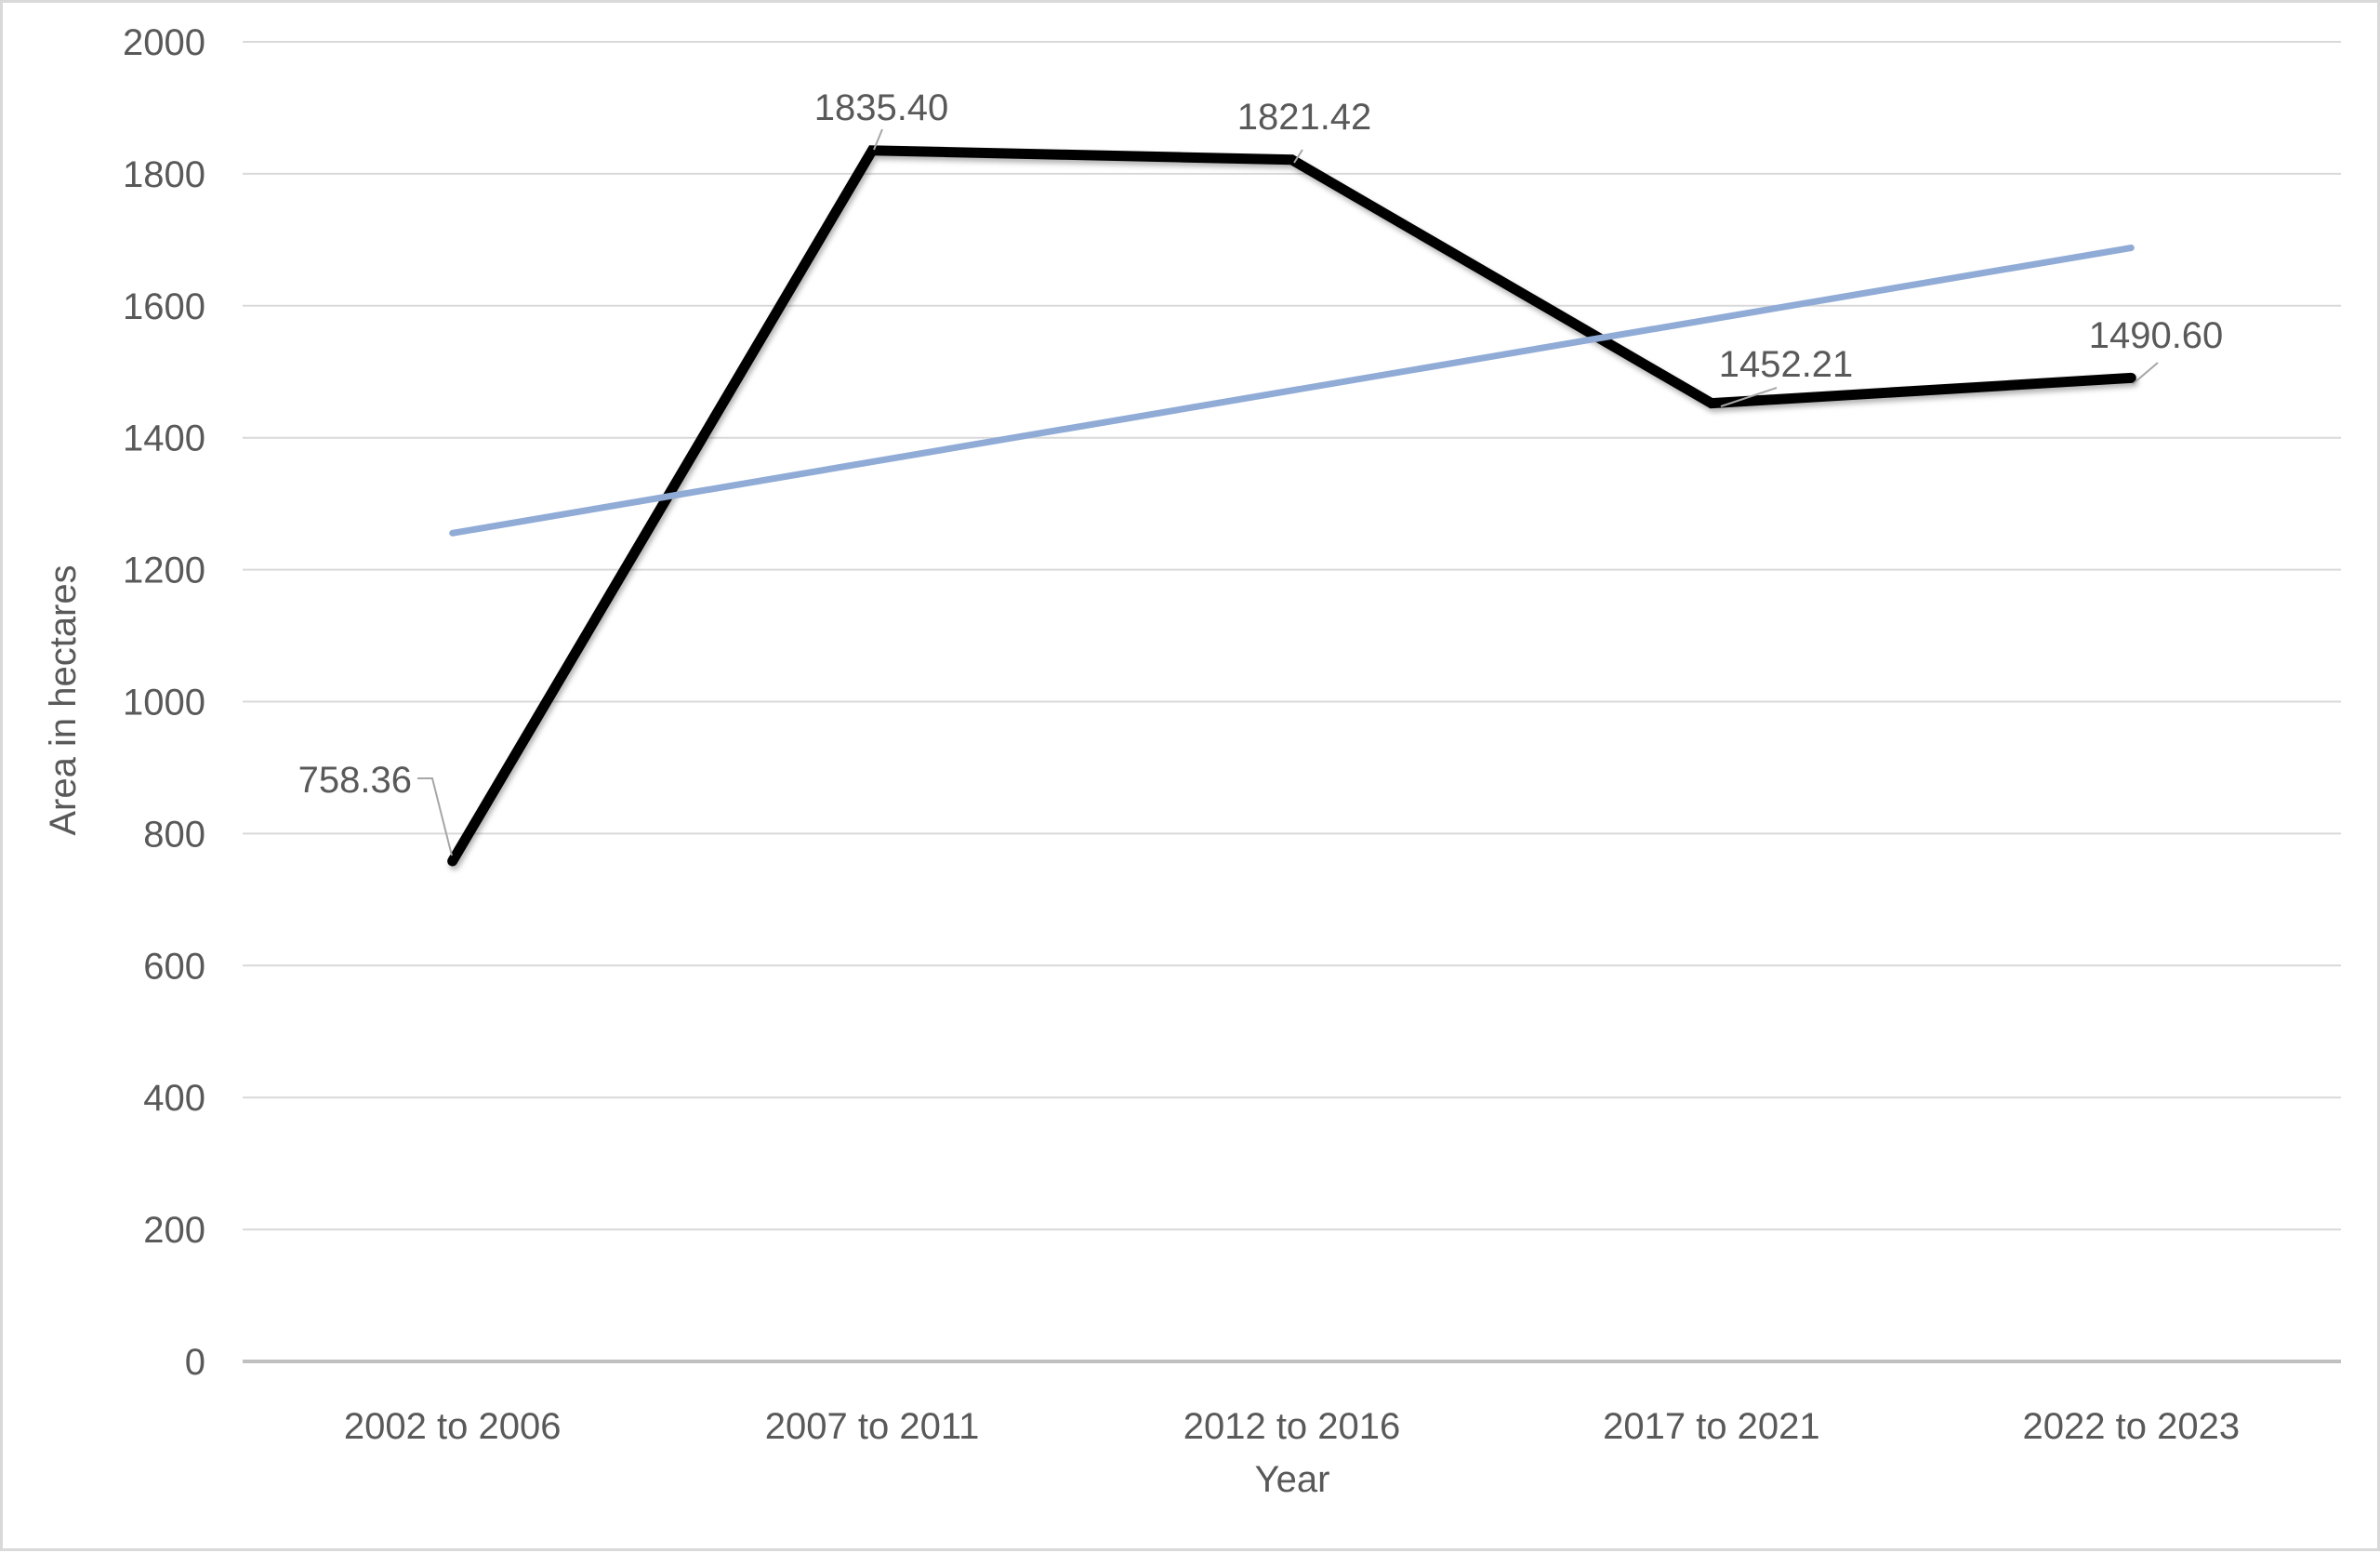 The width and height of the screenshot is (2380, 1553). I want to click on y-tick-label: 200, so click(174, 1230).